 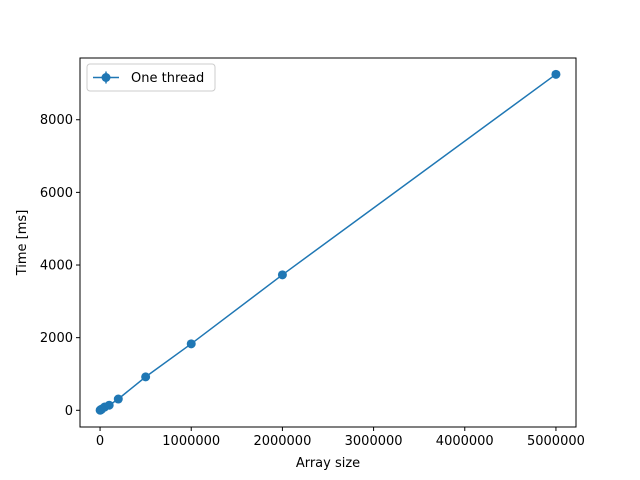 I want to click on y-tick-label: 6000, so click(x=56, y=193).